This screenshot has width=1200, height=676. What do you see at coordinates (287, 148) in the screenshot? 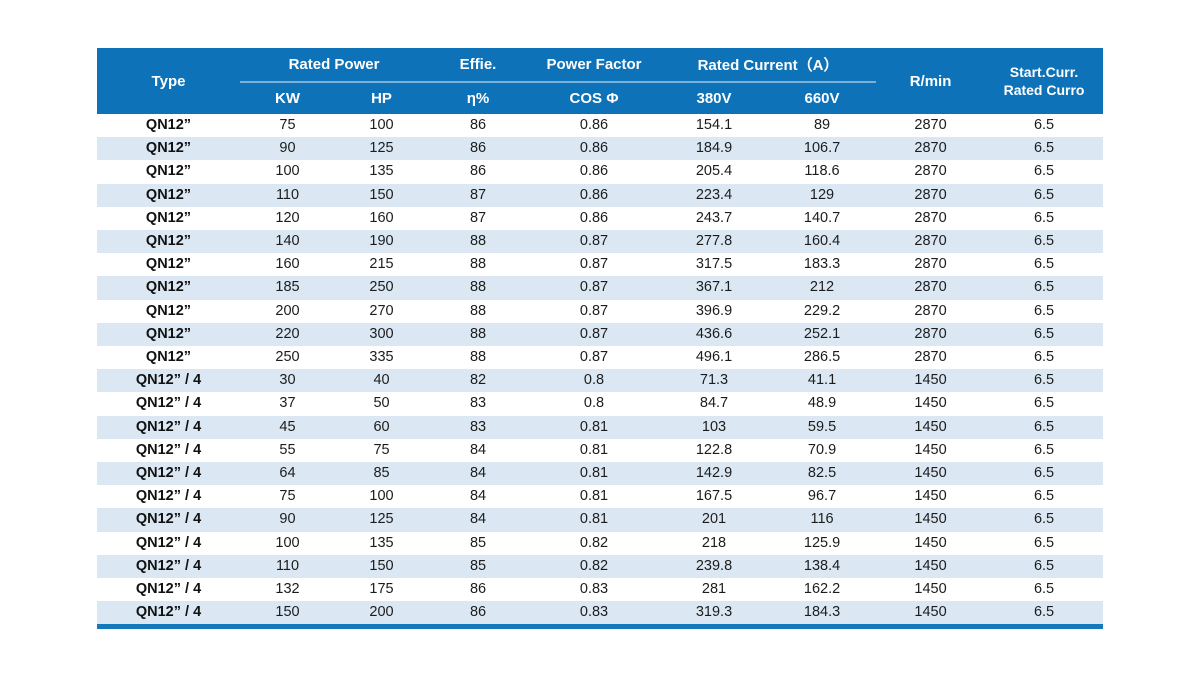
I see `cell-kw: 90` at bounding box center [287, 148].